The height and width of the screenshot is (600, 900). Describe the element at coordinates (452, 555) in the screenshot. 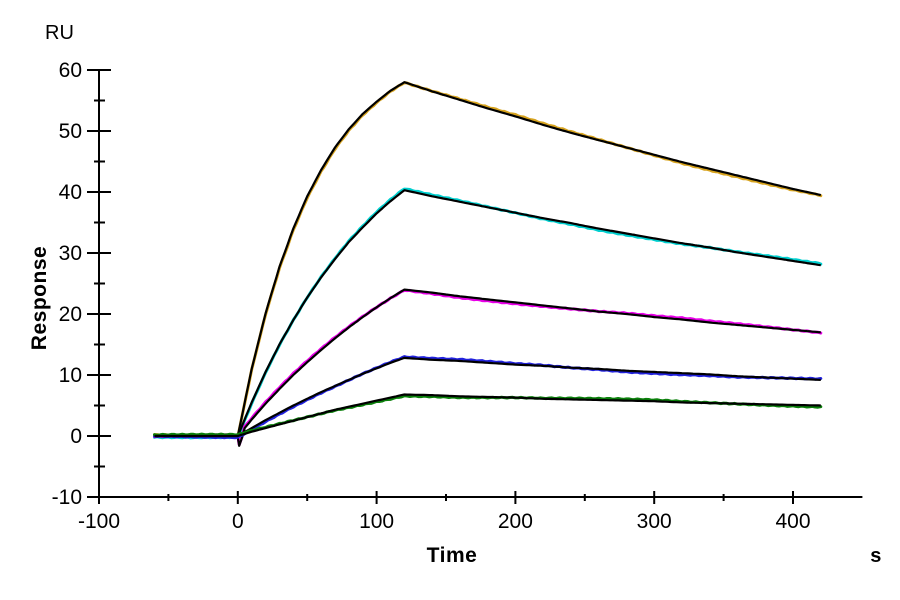

I see `x-axis-title: Time` at that location.